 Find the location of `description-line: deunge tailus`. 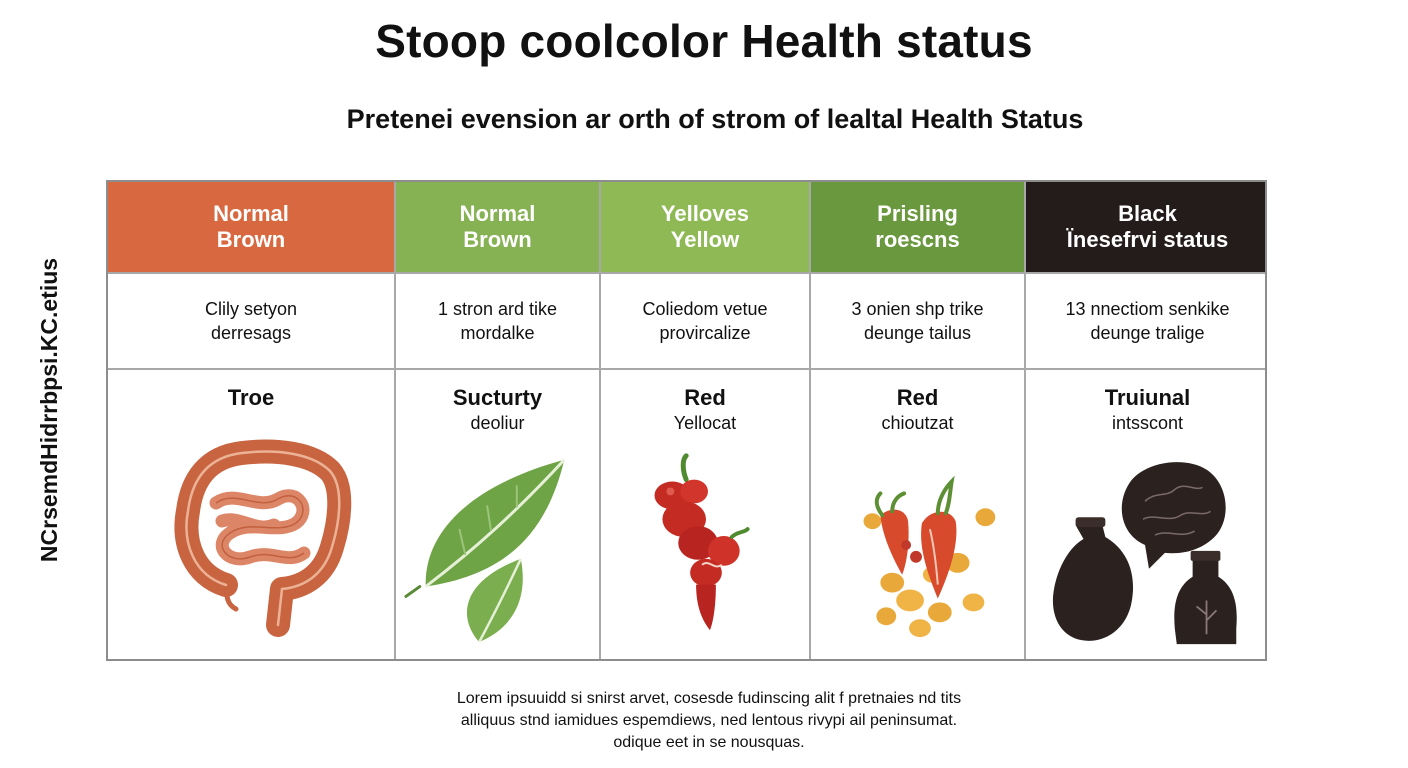

description-line: deunge tailus is located at coordinates (917, 333).